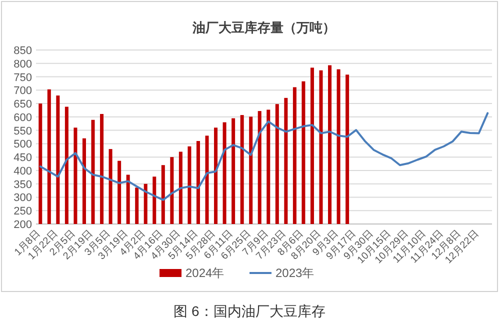  I want to click on y-tick-label: 600, so click(23, 118).